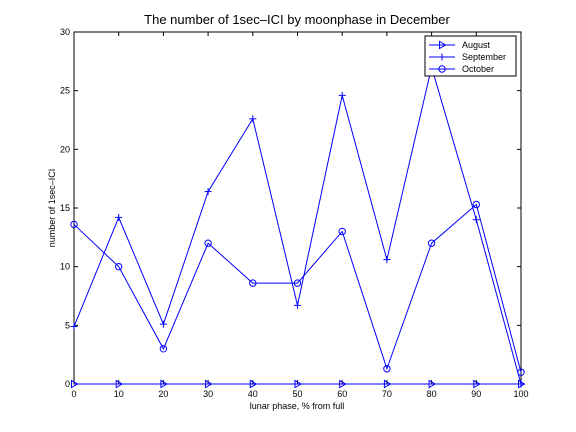 The width and height of the screenshot is (576, 432). I want to click on x-tick-label-5: 50, so click(297, 394).